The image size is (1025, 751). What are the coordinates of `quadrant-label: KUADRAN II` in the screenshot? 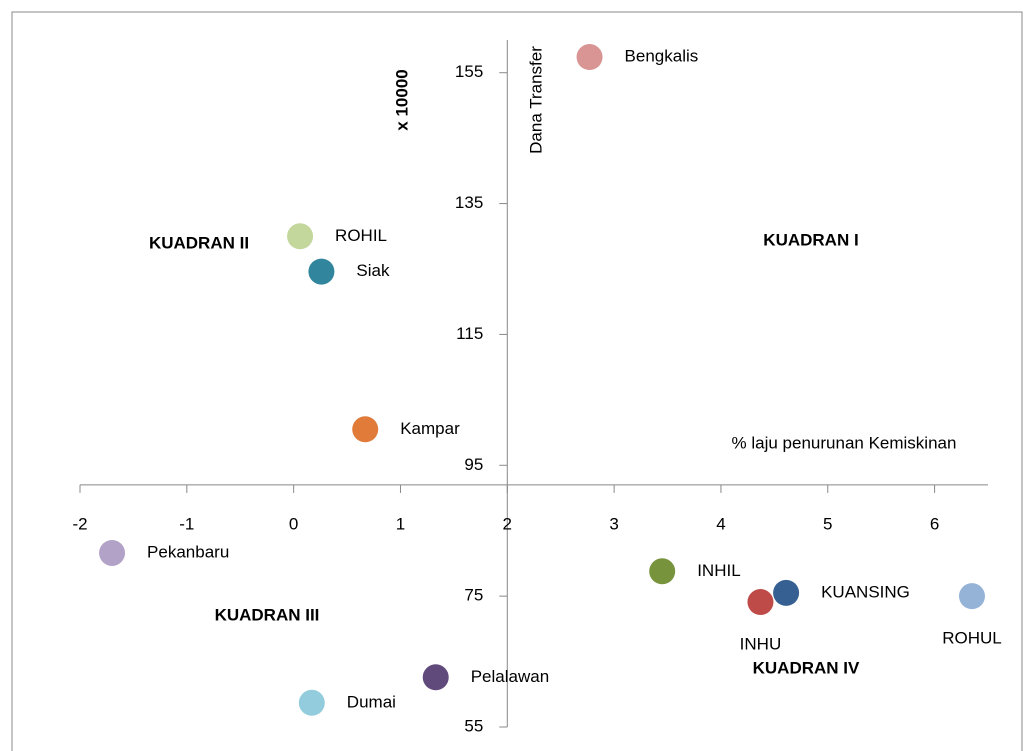 It's located at (199, 242).